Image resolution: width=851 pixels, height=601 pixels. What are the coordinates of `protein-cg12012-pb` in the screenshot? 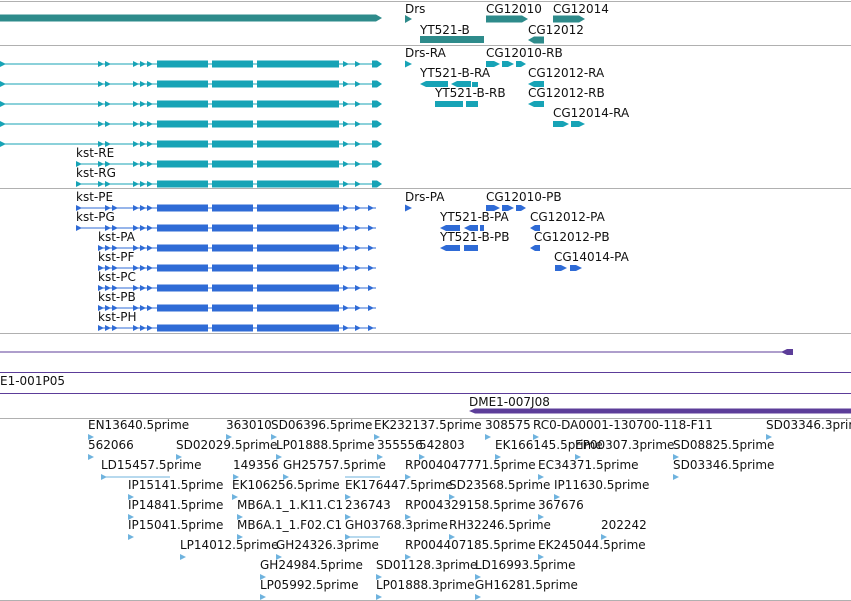 It's located at (535, 248).